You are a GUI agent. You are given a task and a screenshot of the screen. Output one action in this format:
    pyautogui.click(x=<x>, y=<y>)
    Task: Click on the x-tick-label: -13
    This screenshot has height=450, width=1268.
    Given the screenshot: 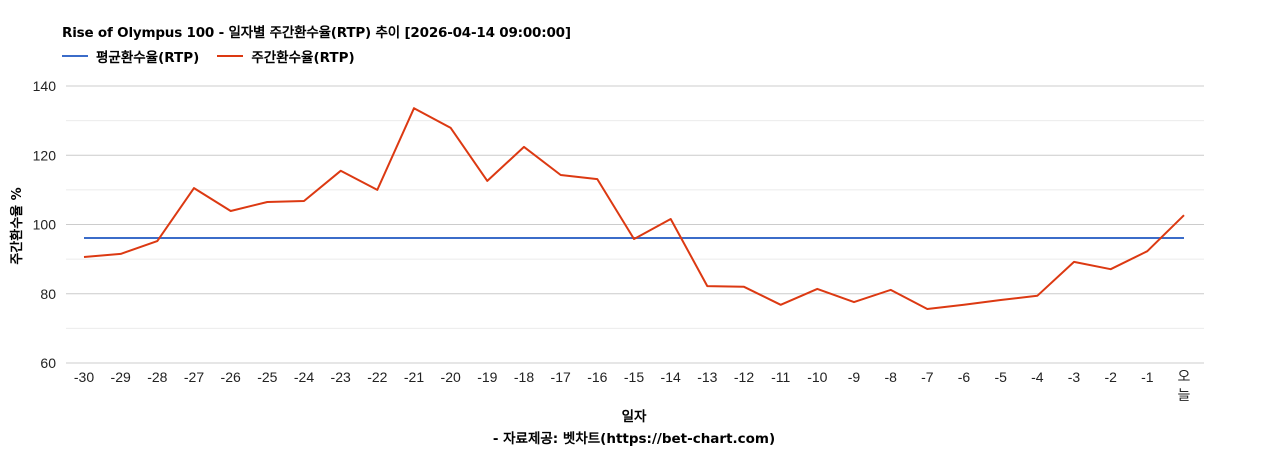 What is the action you would take?
    pyautogui.click(x=707, y=377)
    